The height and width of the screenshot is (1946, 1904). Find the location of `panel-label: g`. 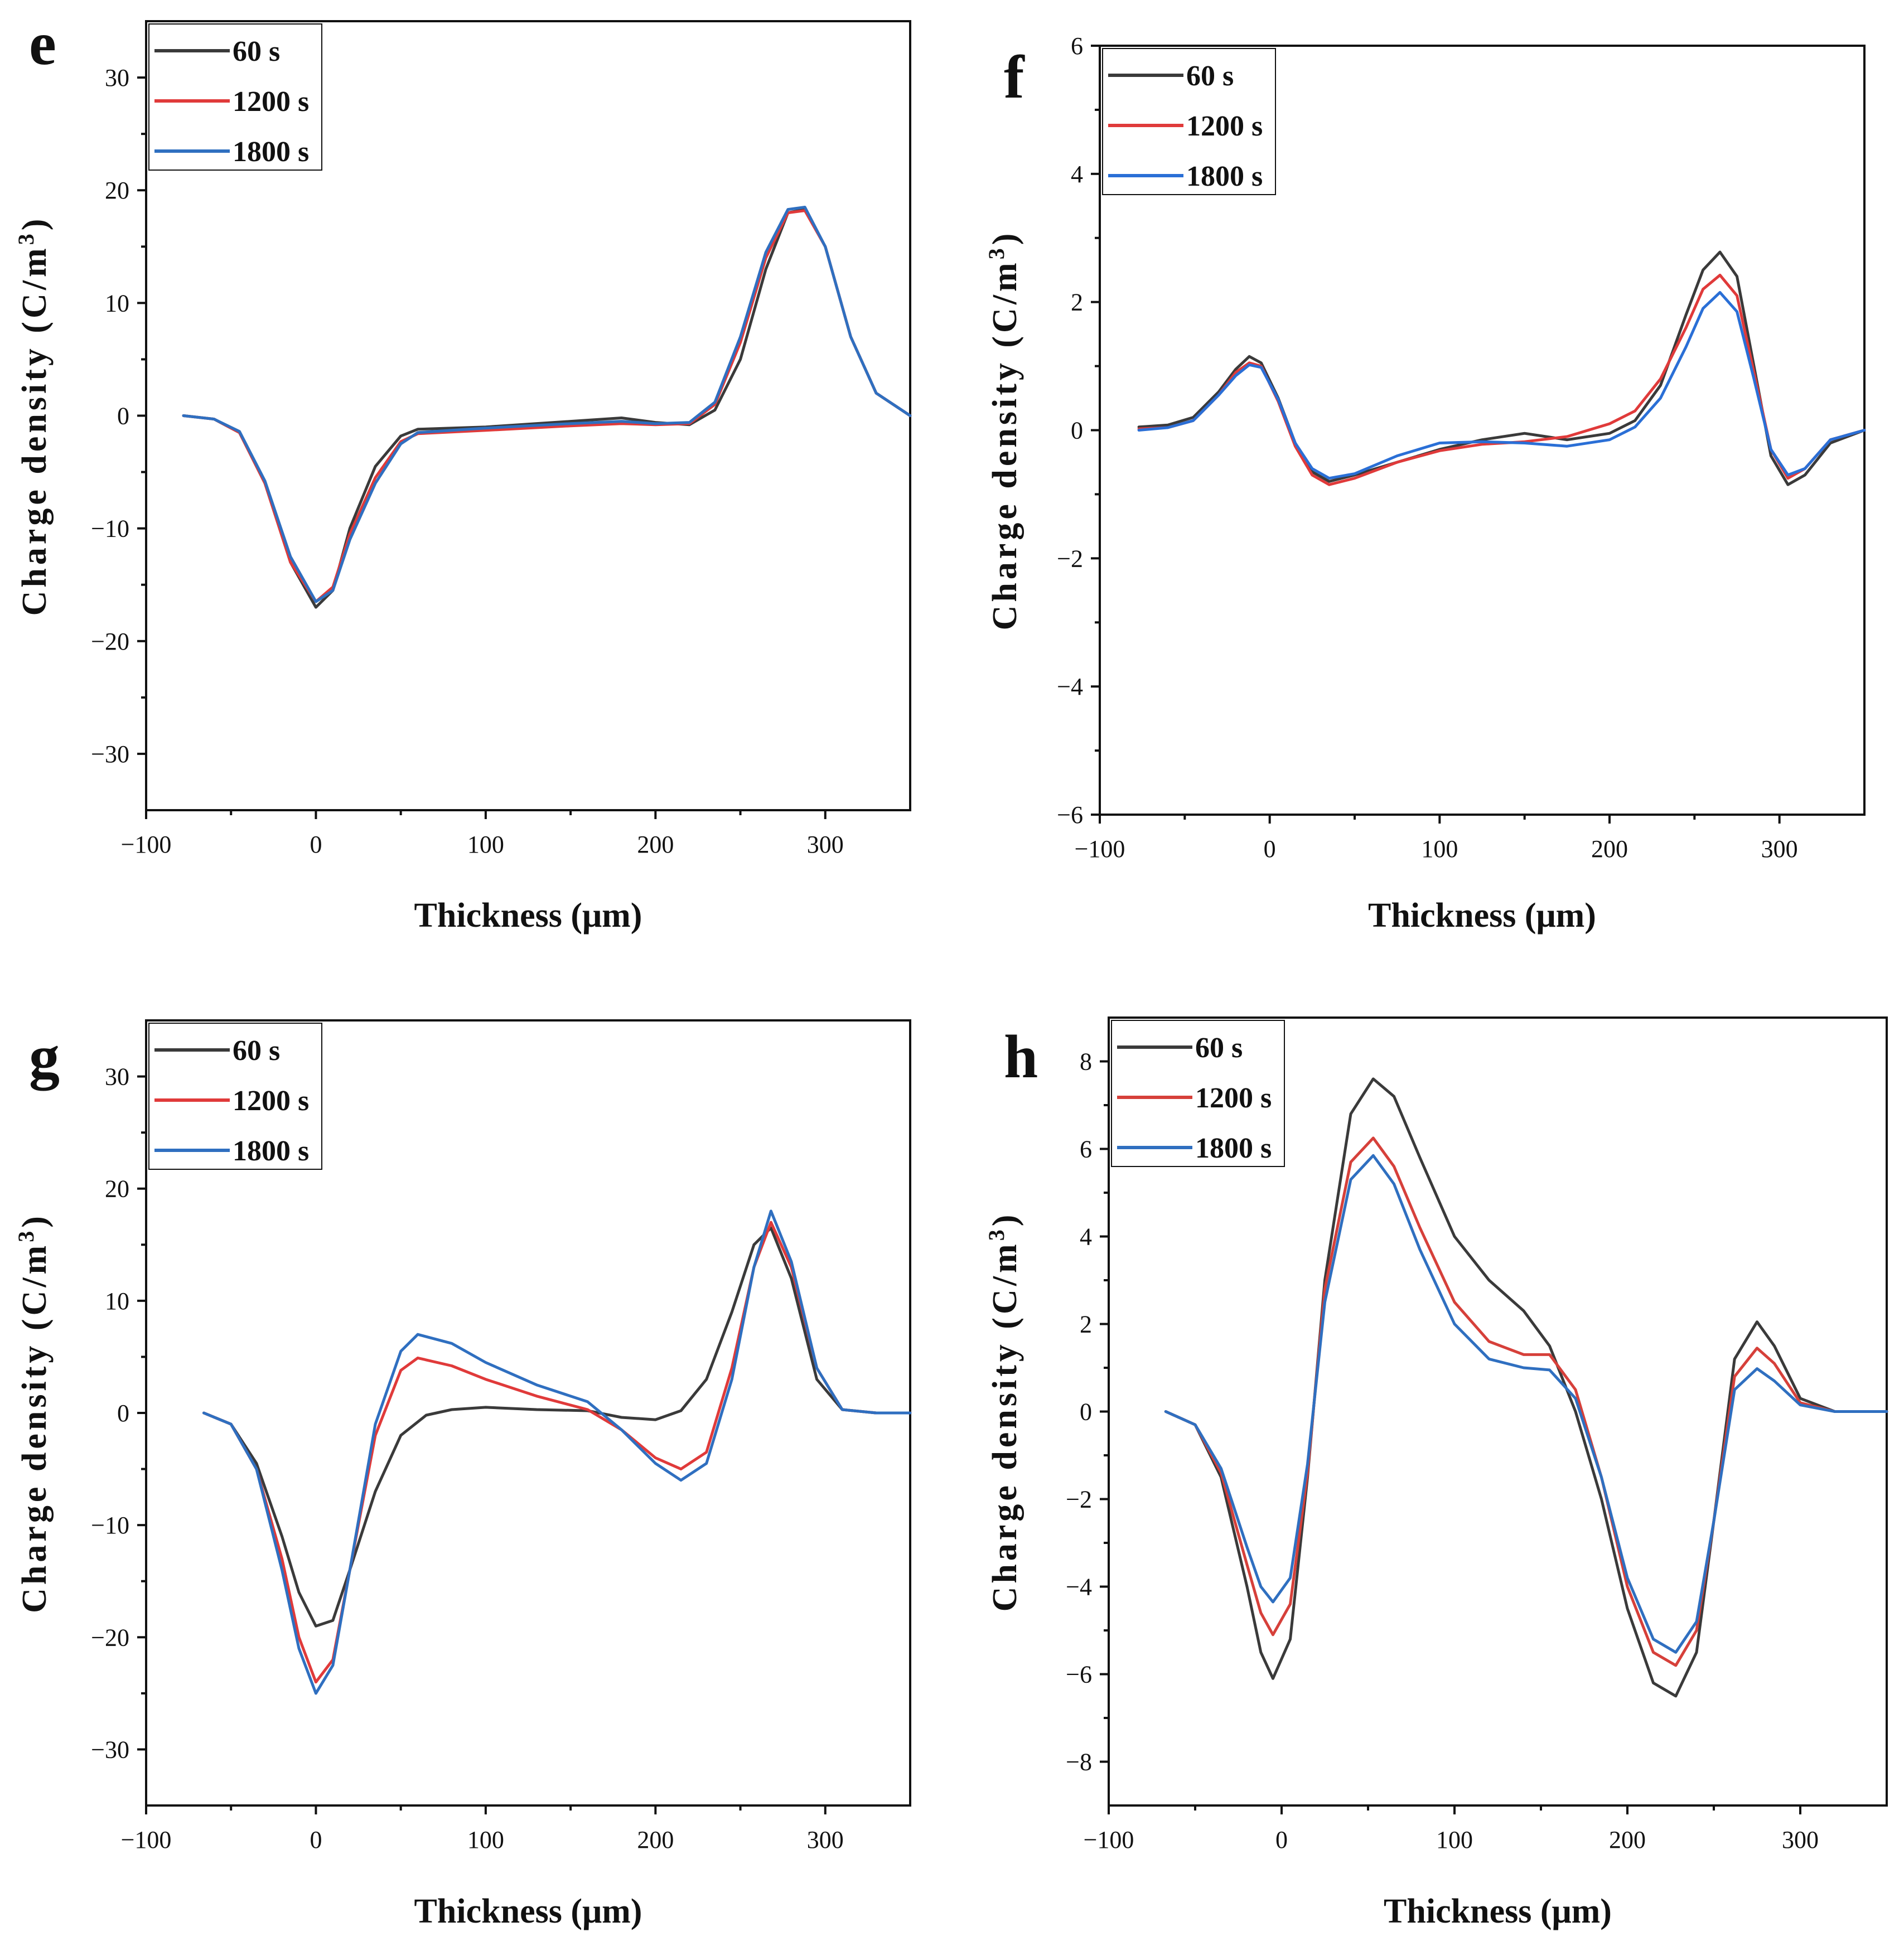

panel-label: g is located at coordinates (44, 1057).